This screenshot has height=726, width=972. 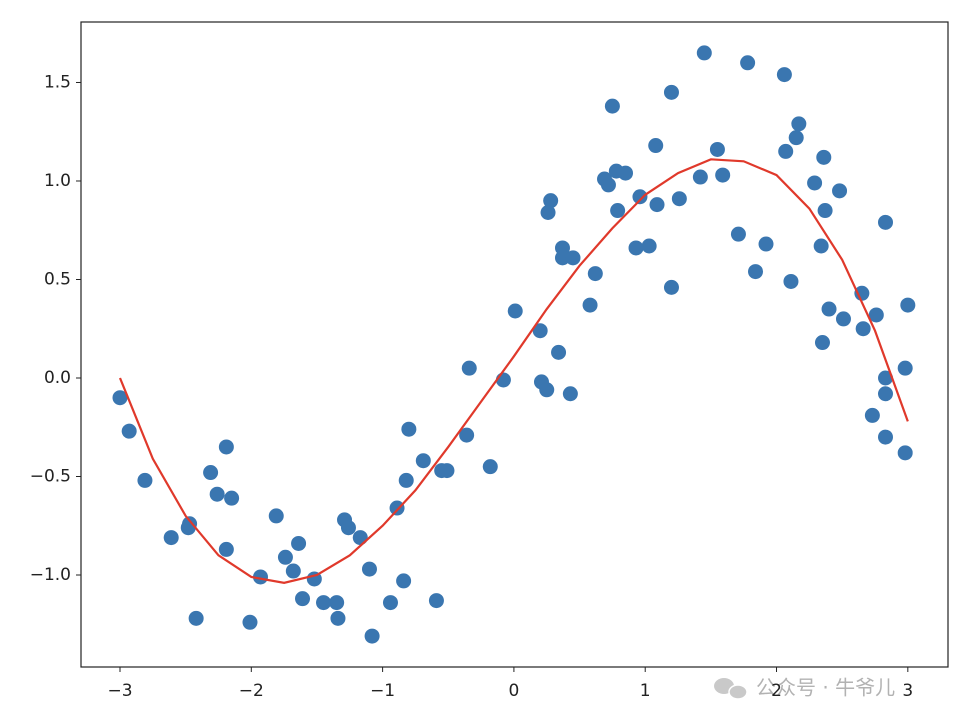 What do you see at coordinates (57, 181) in the screenshot?
I see `y-tick-label: 1.0` at bounding box center [57, 181].